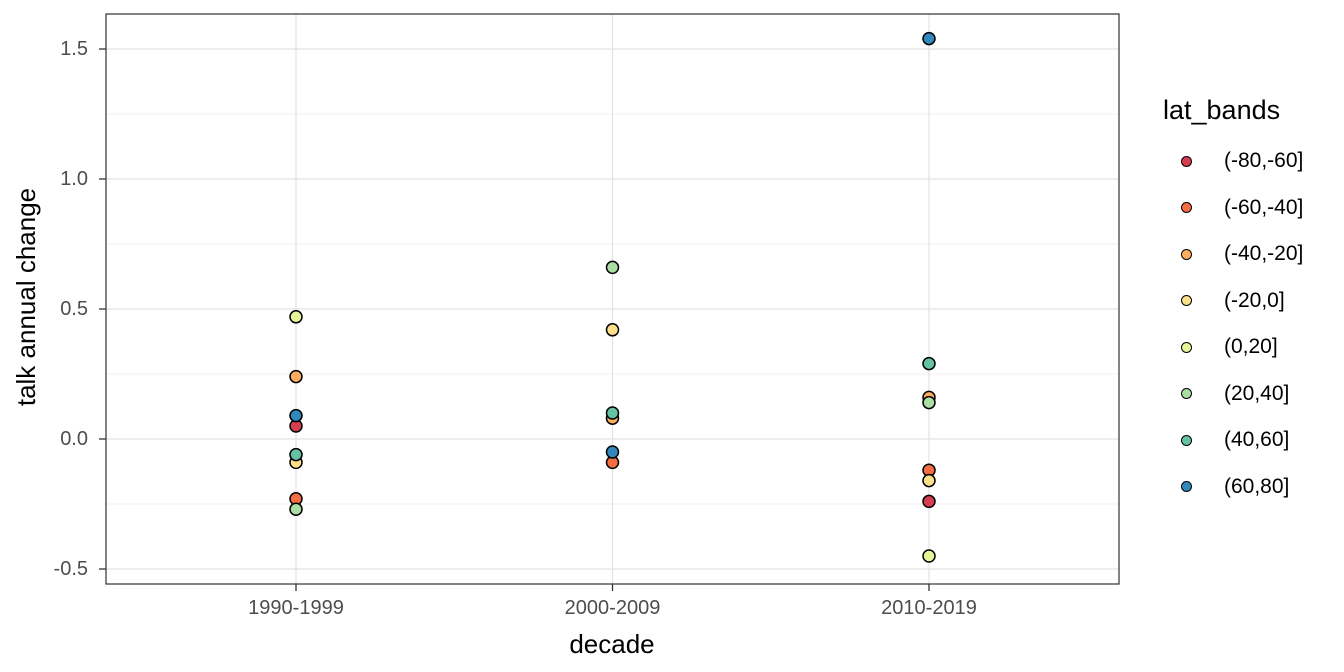 This screenshot has height=672, width=1344. I want to click on legend-item: (-40,-20], so click(1242, 254).